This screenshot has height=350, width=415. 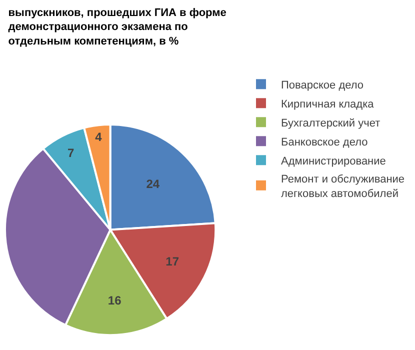 What do you see at coordinates (98, 137) in the screenshot?
I see `data-label: 4` at bounding box center [98, 137].